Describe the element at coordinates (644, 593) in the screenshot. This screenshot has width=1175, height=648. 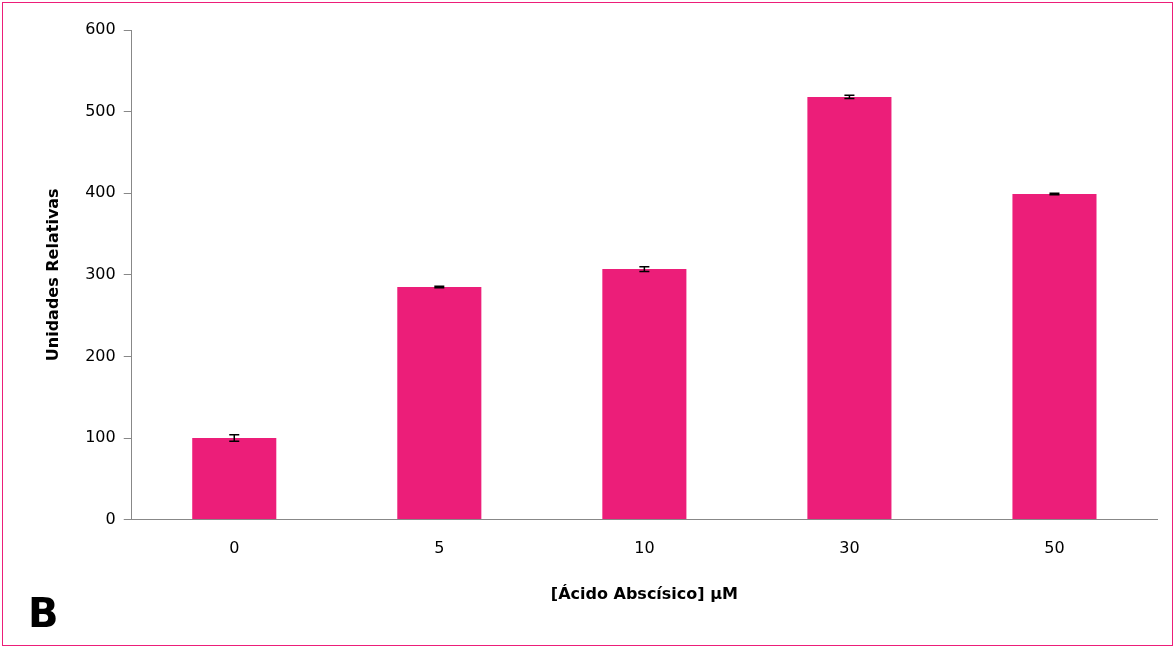
I see `x-axis-title: [Ácido Abscísico] μM` at that location.